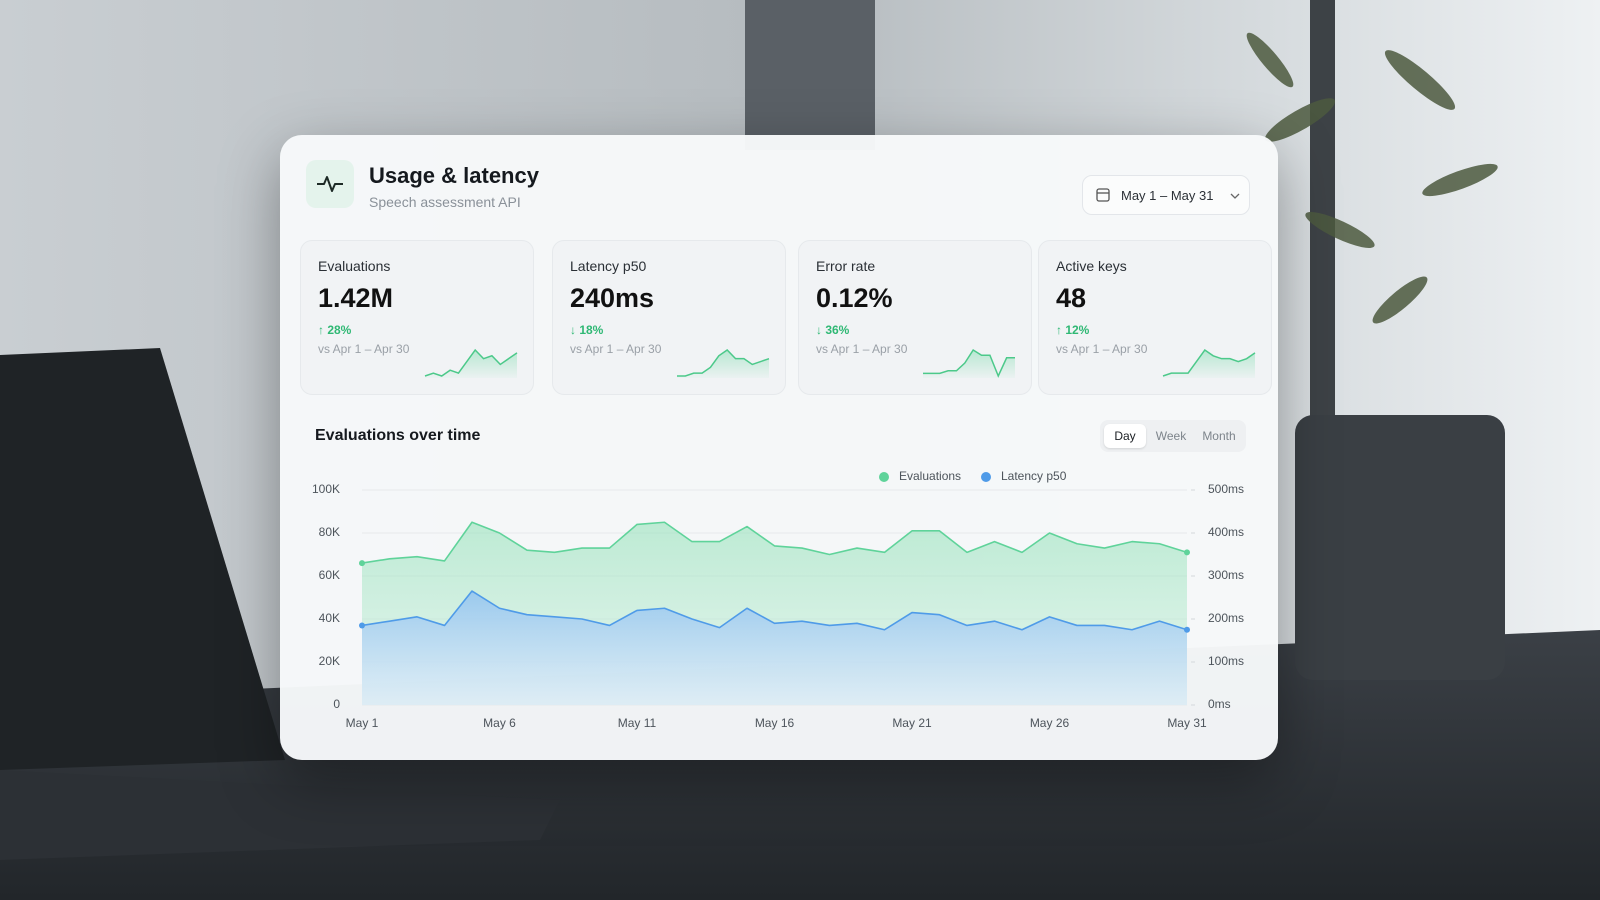 This screenshot has width=1600, height=900. What do you see at coordinates (1071, 298) in the screenshot?
I see `kpi-value: 48` at bounding box center [1071, 298].